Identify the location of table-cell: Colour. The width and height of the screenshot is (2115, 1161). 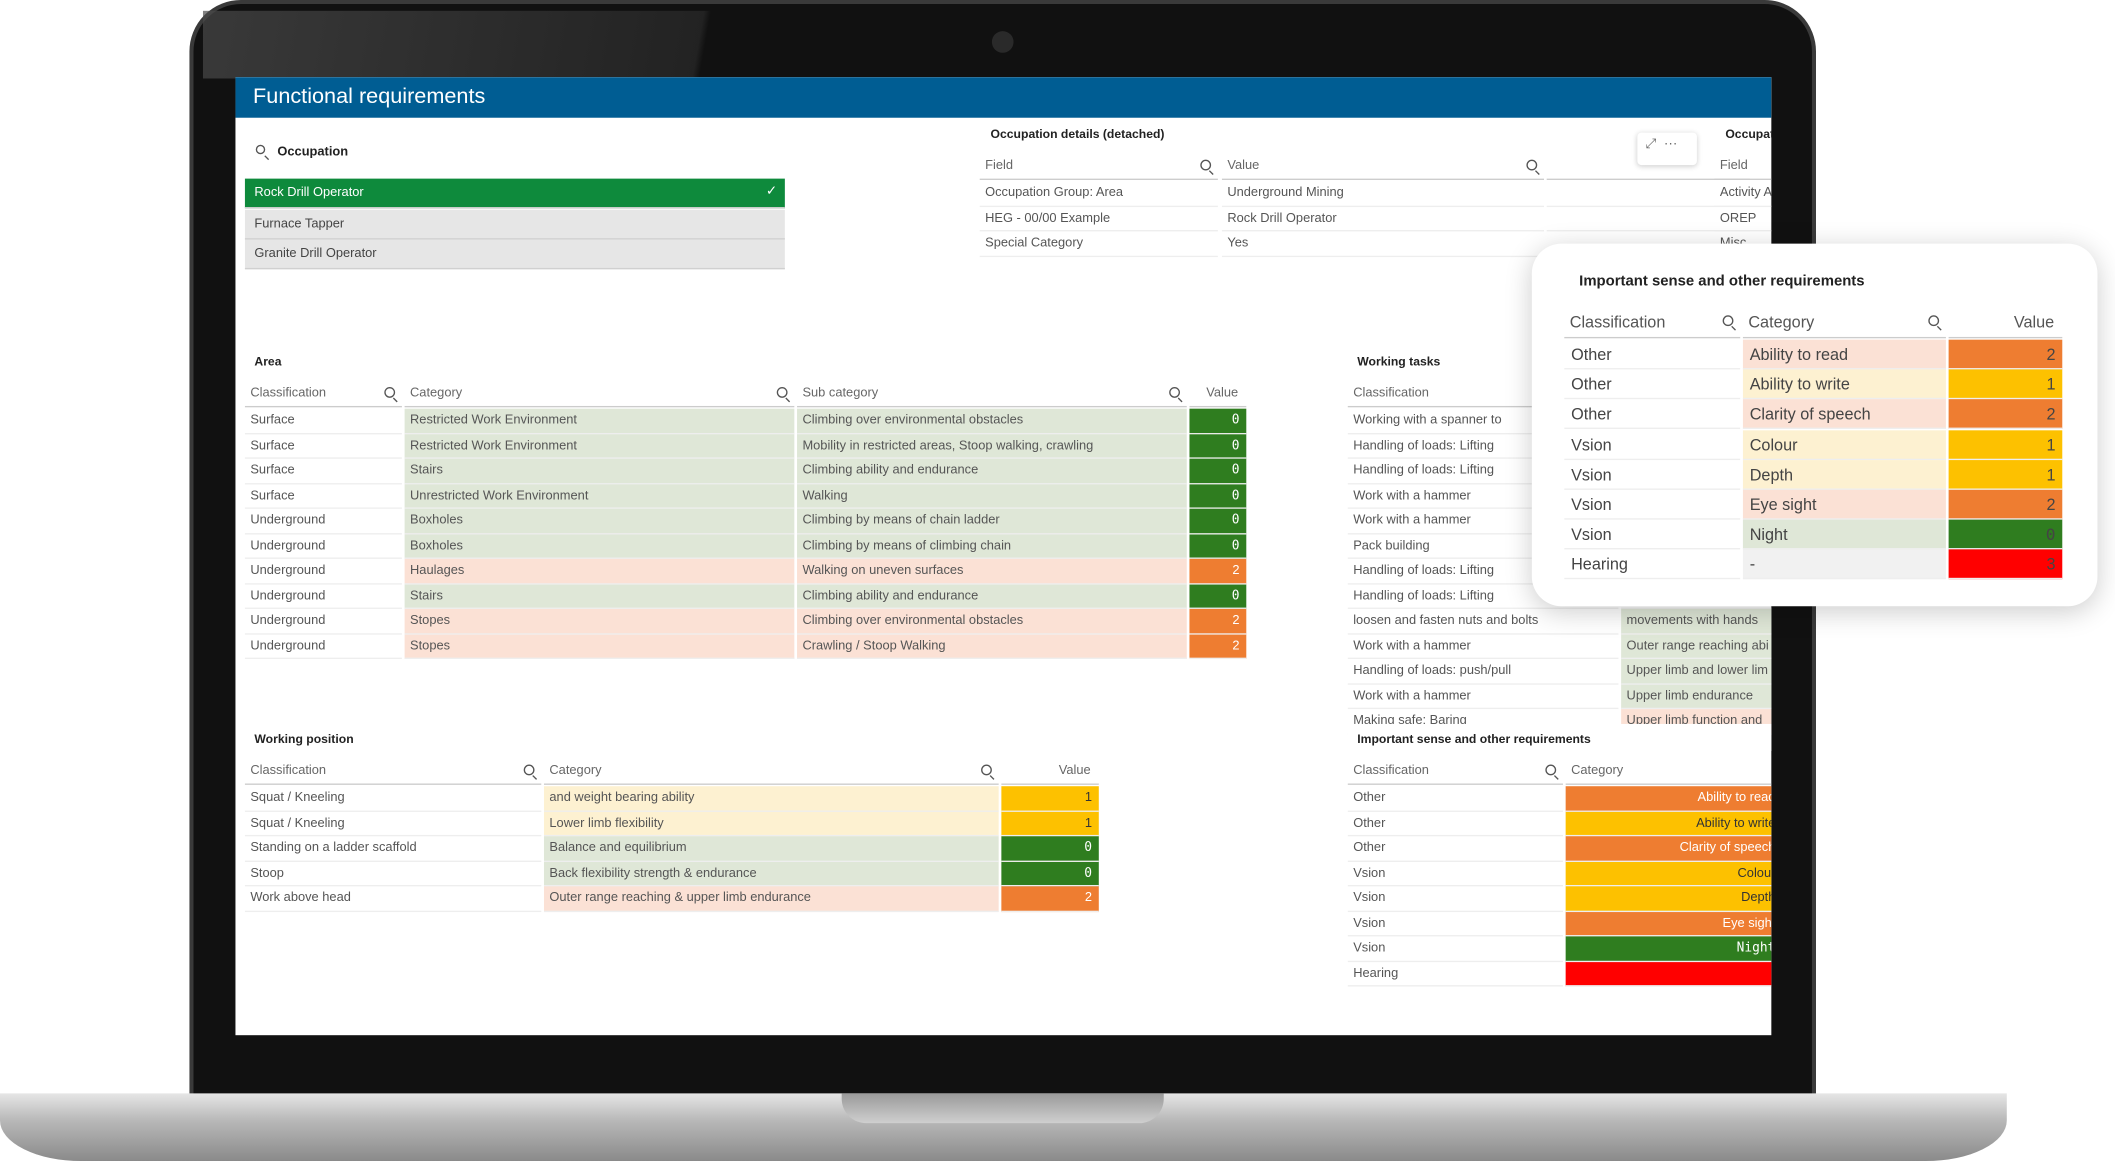
(1844, 444).